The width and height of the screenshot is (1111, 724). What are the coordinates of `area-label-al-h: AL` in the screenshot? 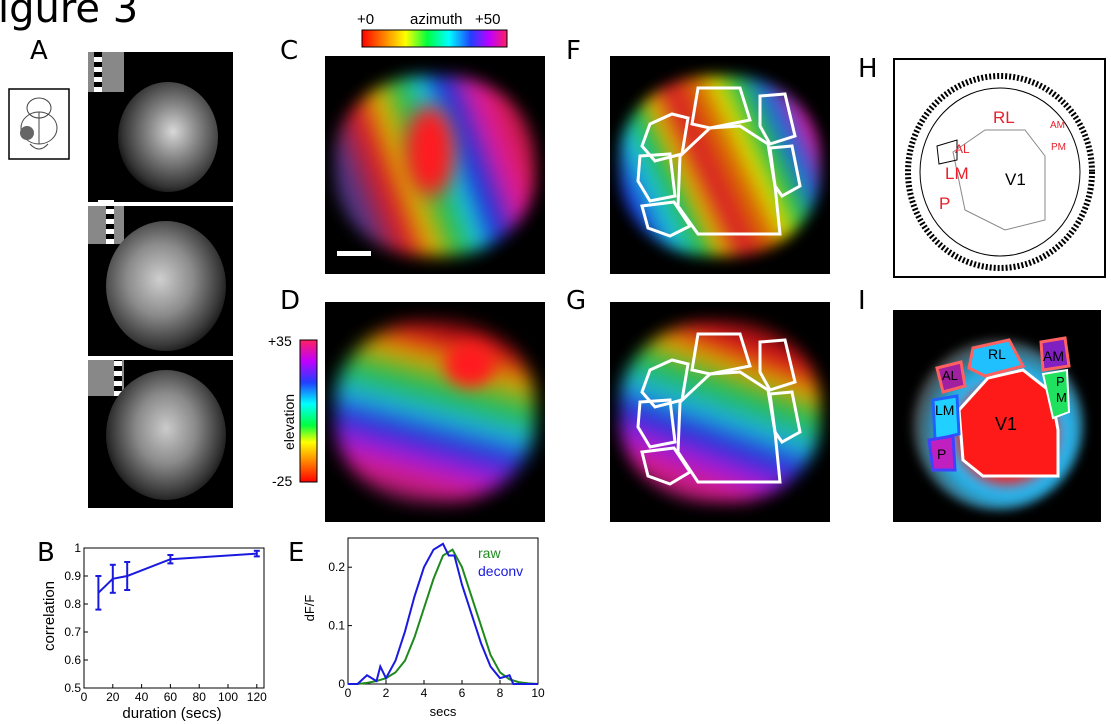 It's located at (962, 149).